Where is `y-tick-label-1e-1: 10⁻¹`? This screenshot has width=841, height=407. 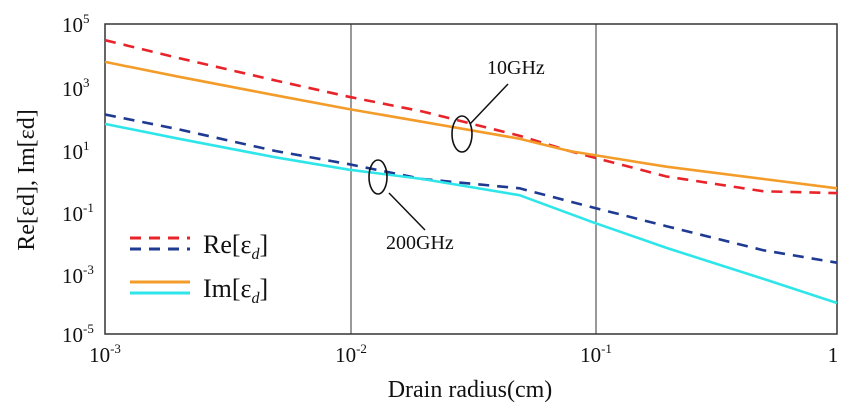 y-tick-label-1e-1: 10⁻¹ is located at coordinates (78, 213).